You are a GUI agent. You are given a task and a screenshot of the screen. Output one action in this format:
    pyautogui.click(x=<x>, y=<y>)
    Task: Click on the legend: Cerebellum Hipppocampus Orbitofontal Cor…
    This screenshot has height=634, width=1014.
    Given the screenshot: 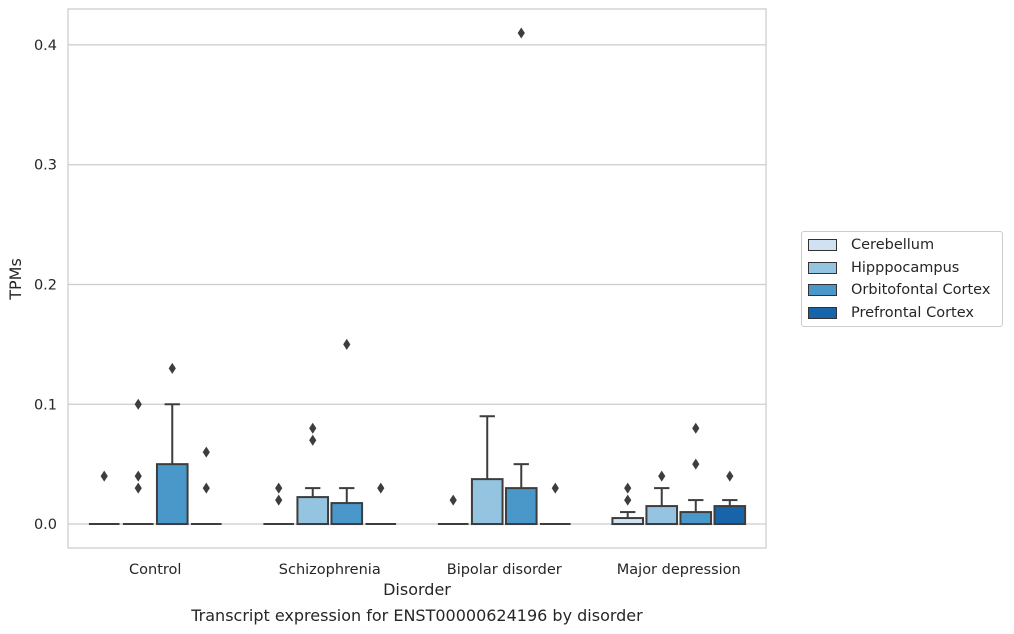 What is the action you would take?
    pyautogui.click(x=902, y=279)
    